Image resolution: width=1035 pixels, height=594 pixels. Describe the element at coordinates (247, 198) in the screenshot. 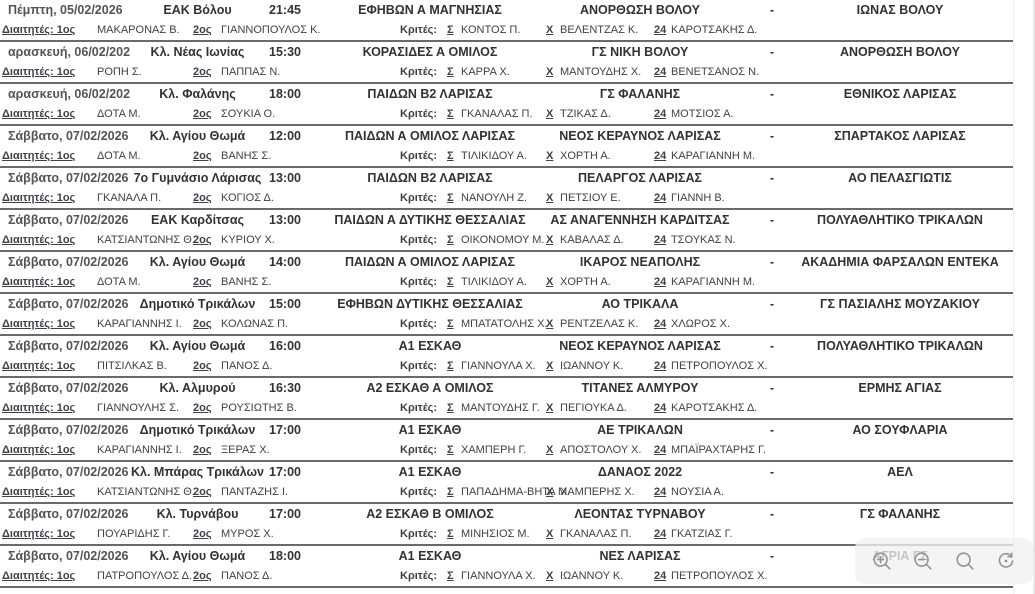

I see `referee-2-name: ΚΟΓΙΟΣ Δ.` at that location.